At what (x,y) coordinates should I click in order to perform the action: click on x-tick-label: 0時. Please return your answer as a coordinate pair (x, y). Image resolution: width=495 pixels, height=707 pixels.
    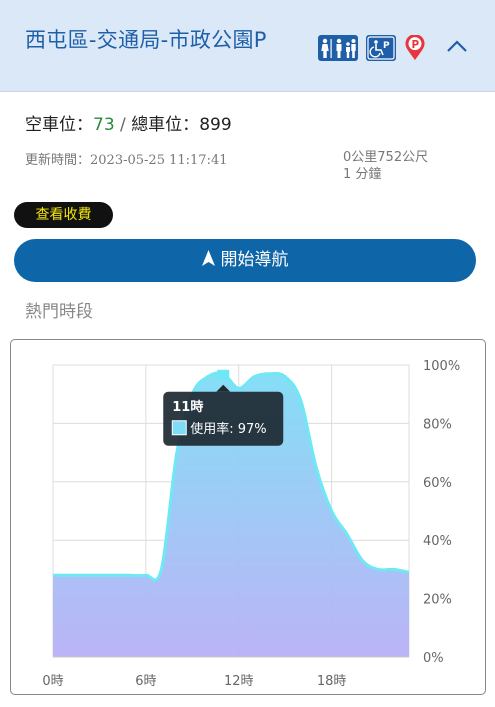
    Looking at the image, I should click on (52, 681).